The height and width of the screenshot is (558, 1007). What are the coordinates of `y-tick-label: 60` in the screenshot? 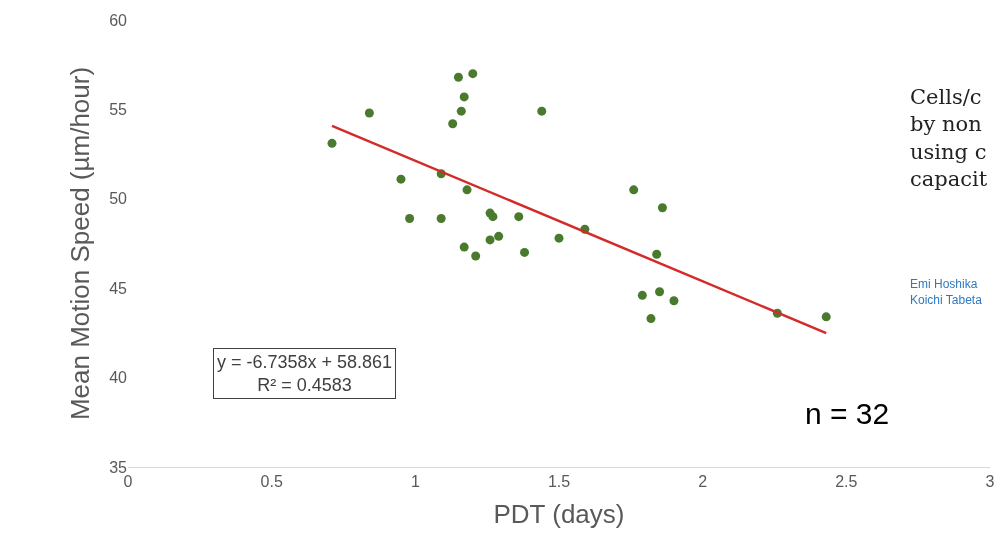 It's located at (118, 20).